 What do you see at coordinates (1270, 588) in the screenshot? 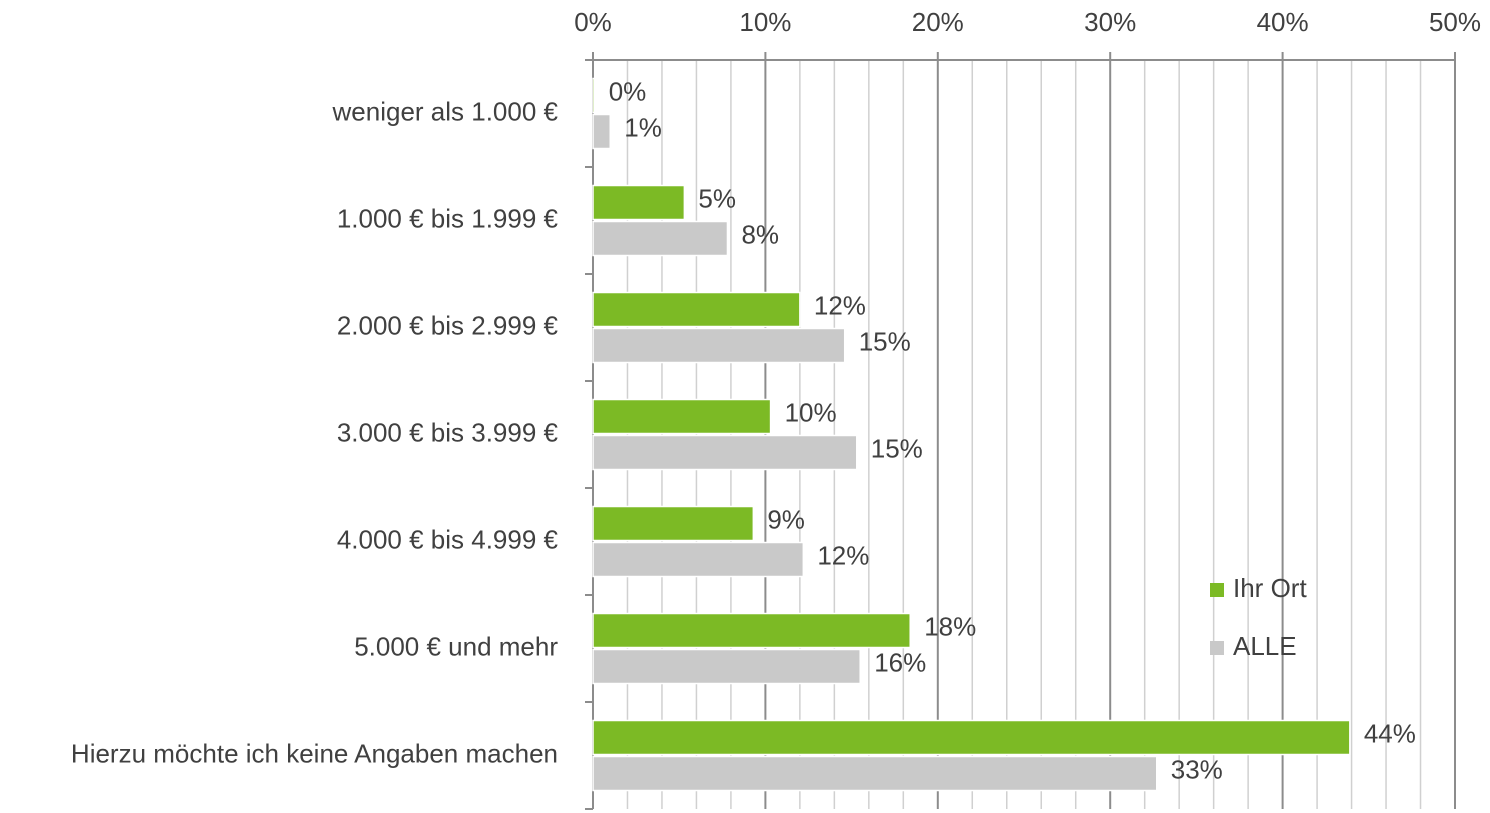
I see `legend-label: Ihr Ort` at bounding box center [1270, 588].